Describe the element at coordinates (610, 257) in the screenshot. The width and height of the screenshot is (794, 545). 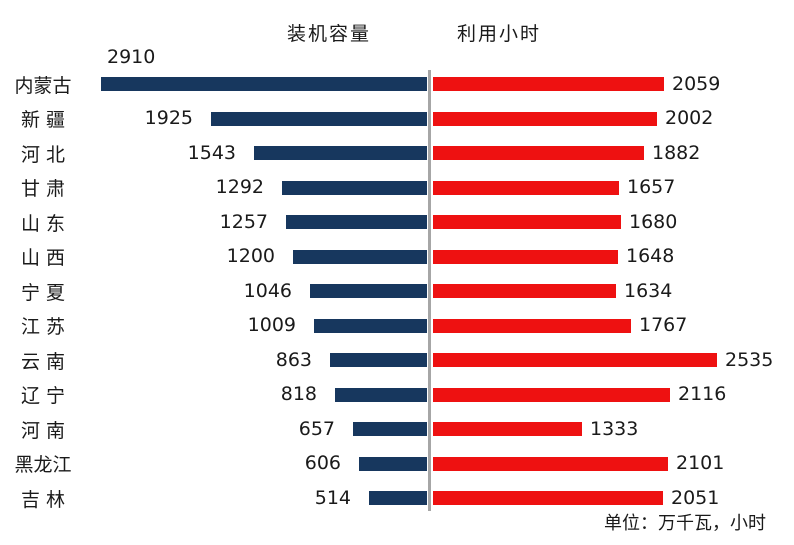
I see `hours-zone: 1648` at that location.